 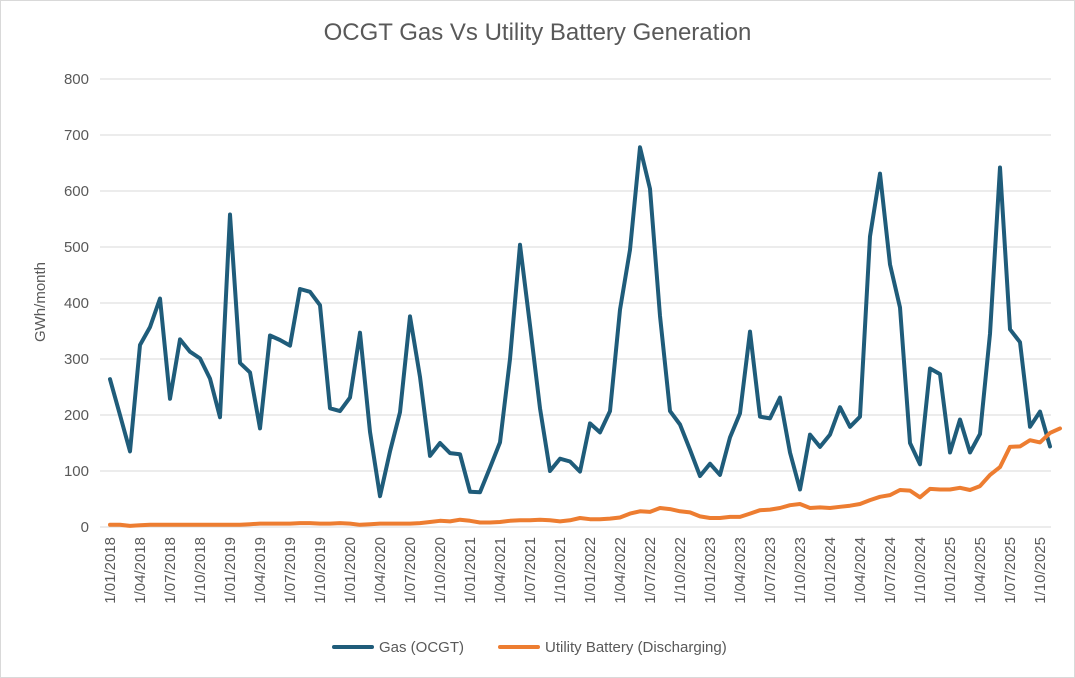 What do you see at coordinates (560, 570) in the screenshot?
I see `x-tick-label: 1/10/2021` at bounding box center [560, 570].